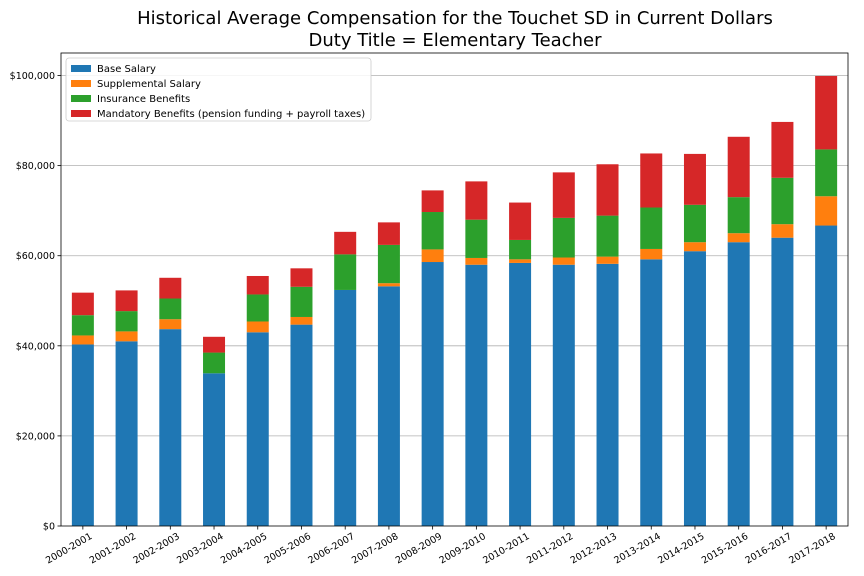 The image size is (864, 576). Describe the element at coordinates (769, 548) in the screenshot. I see `x-tick-label: 2016-2017` at that location.